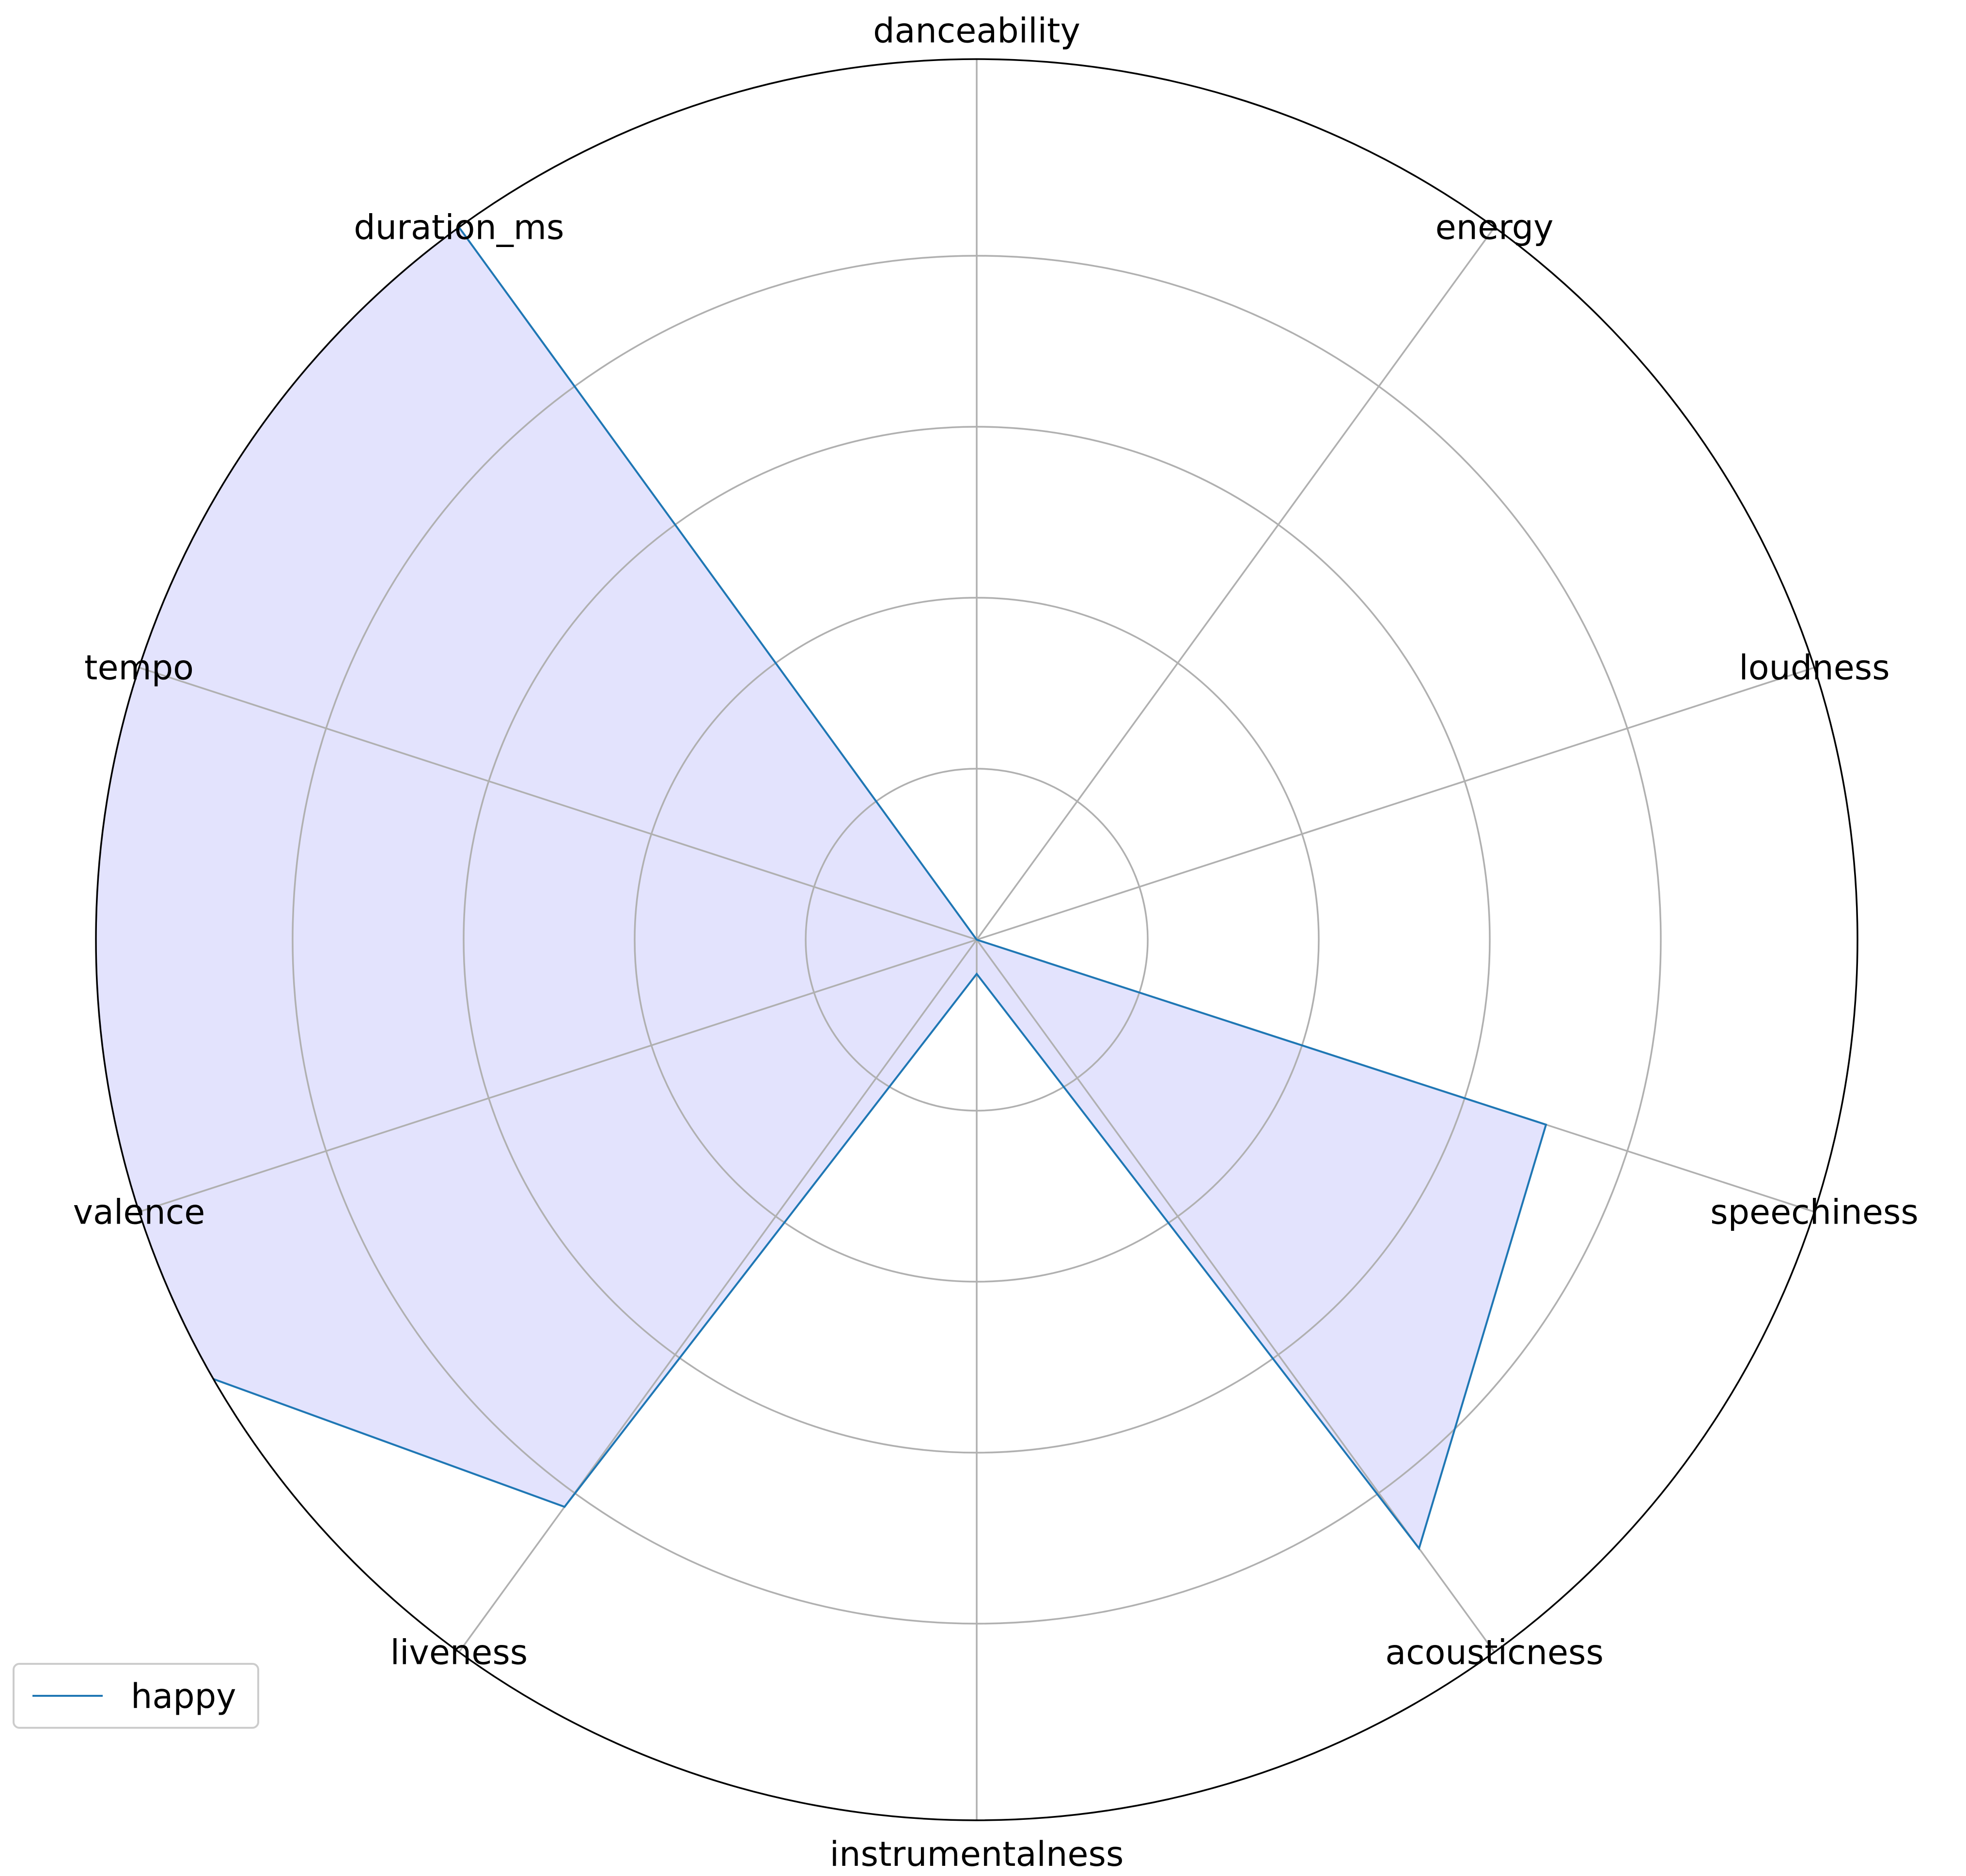  What do you see at coordinates (459, 1652) in the screenshot?
I see `axis-label-liveness: liveness` at bounding box center [459, 1652].